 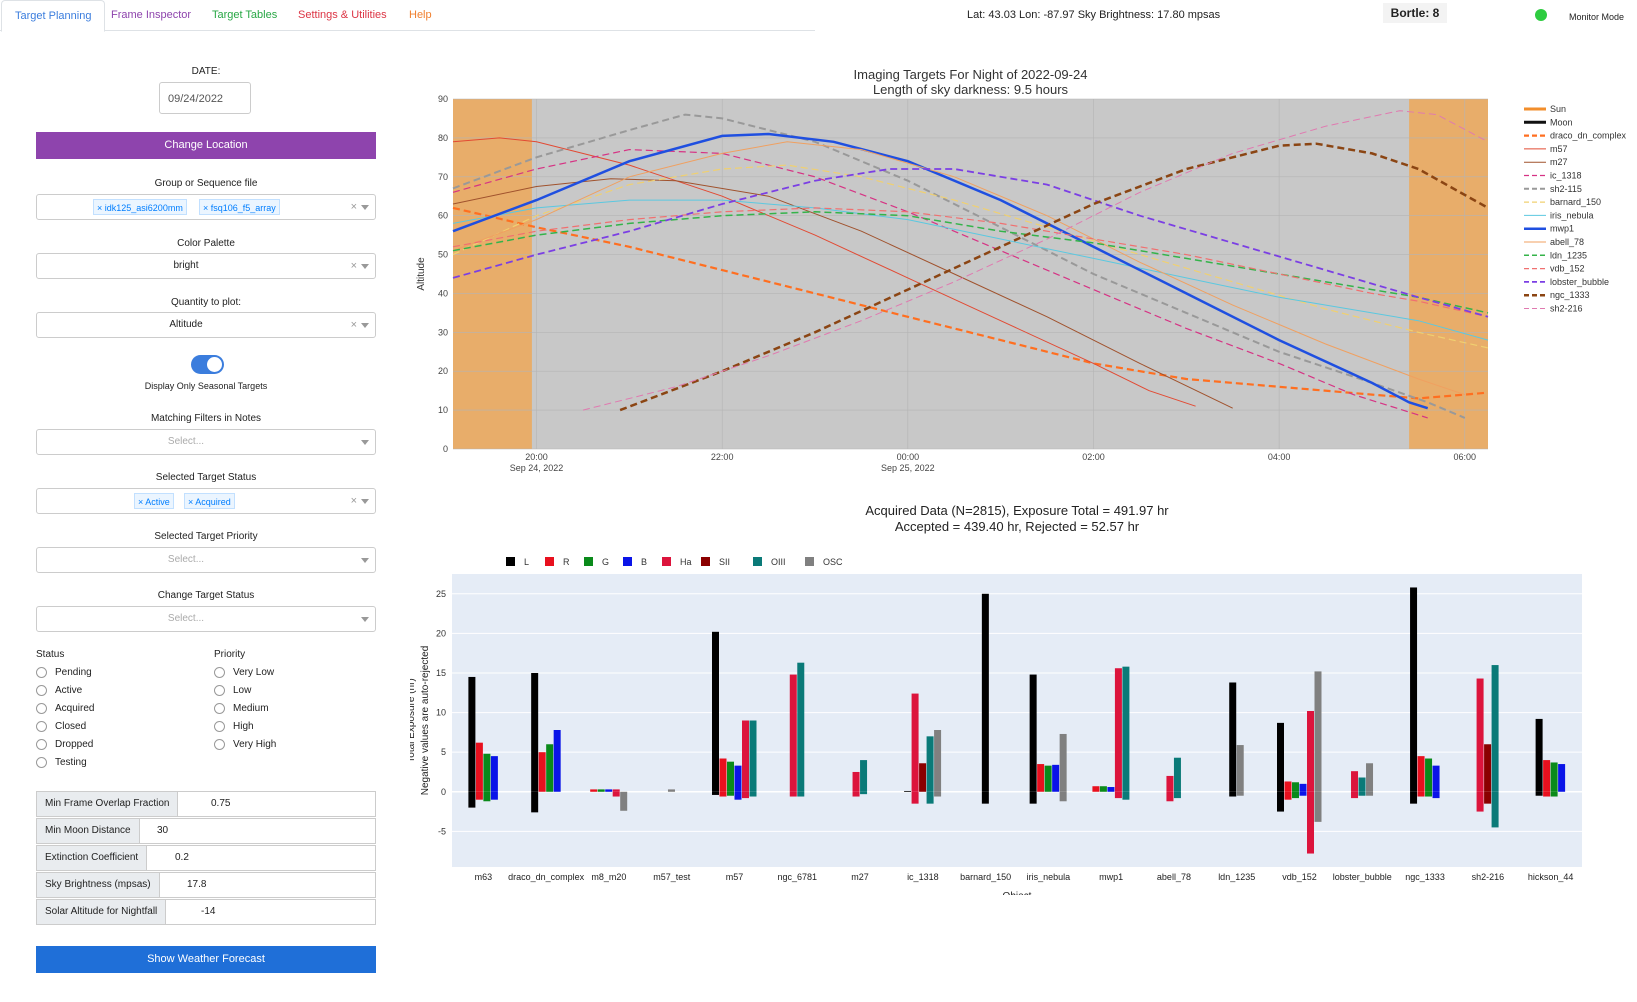 What do you see at coordinates (723, 794) in the screenshot?
I see `bar-rejected-R-m57` at bounding box center [723, 794].